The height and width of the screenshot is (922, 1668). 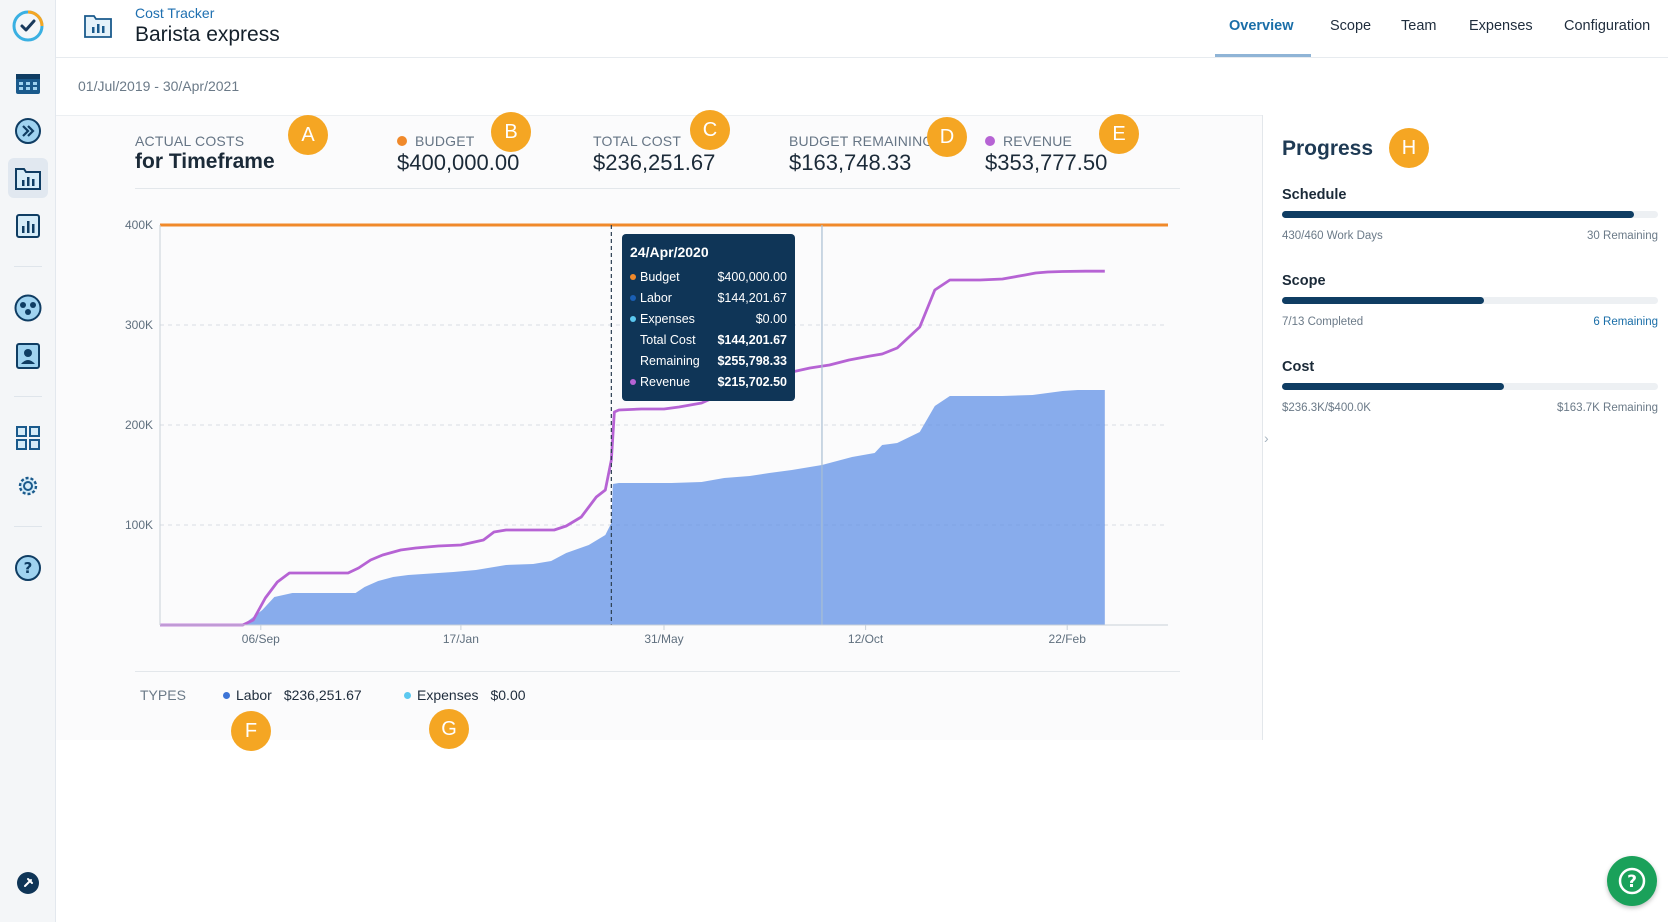 What do you see at coordinates (254, 695) in the screenshot?
I see `legend-labor-name: Labor` at bounding box center [254, 695].